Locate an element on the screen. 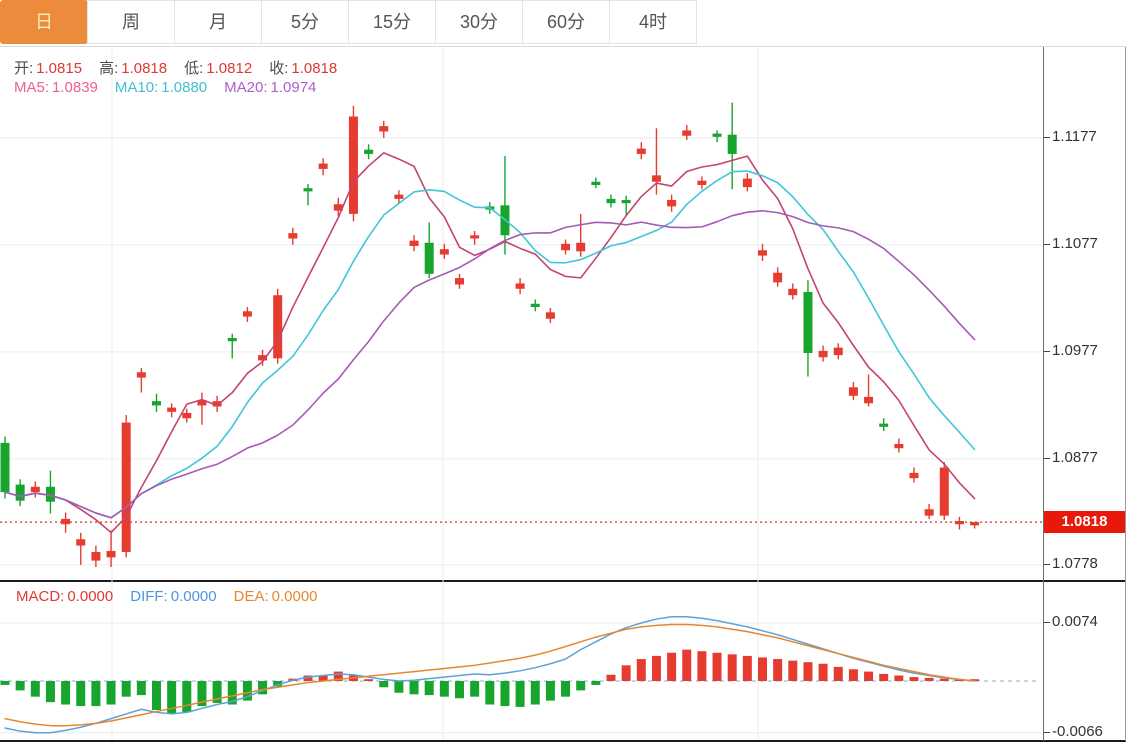 Image resolution: width=1142 pixels, height=750 pixels. tab-15min: 15分 is located at coordinates (392, 22).